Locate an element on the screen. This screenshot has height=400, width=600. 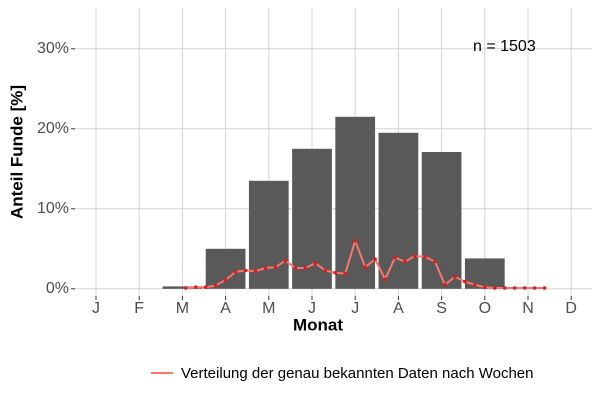
x-tick-label: D is located at coordinates (571, 308).